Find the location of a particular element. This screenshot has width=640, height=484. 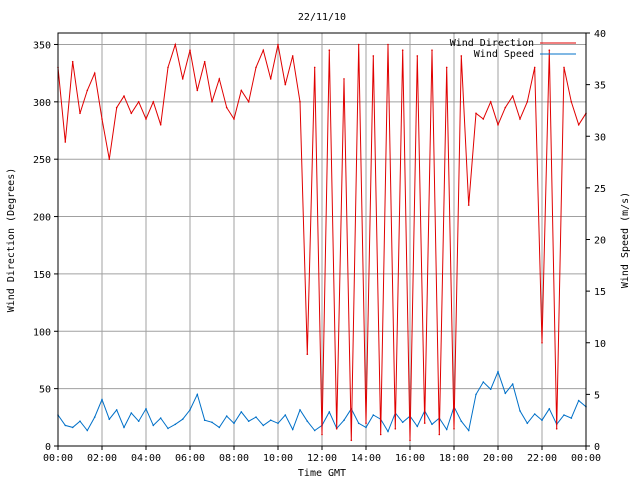

x-tick-label: 04:00 is located at coordinates (146, 458).